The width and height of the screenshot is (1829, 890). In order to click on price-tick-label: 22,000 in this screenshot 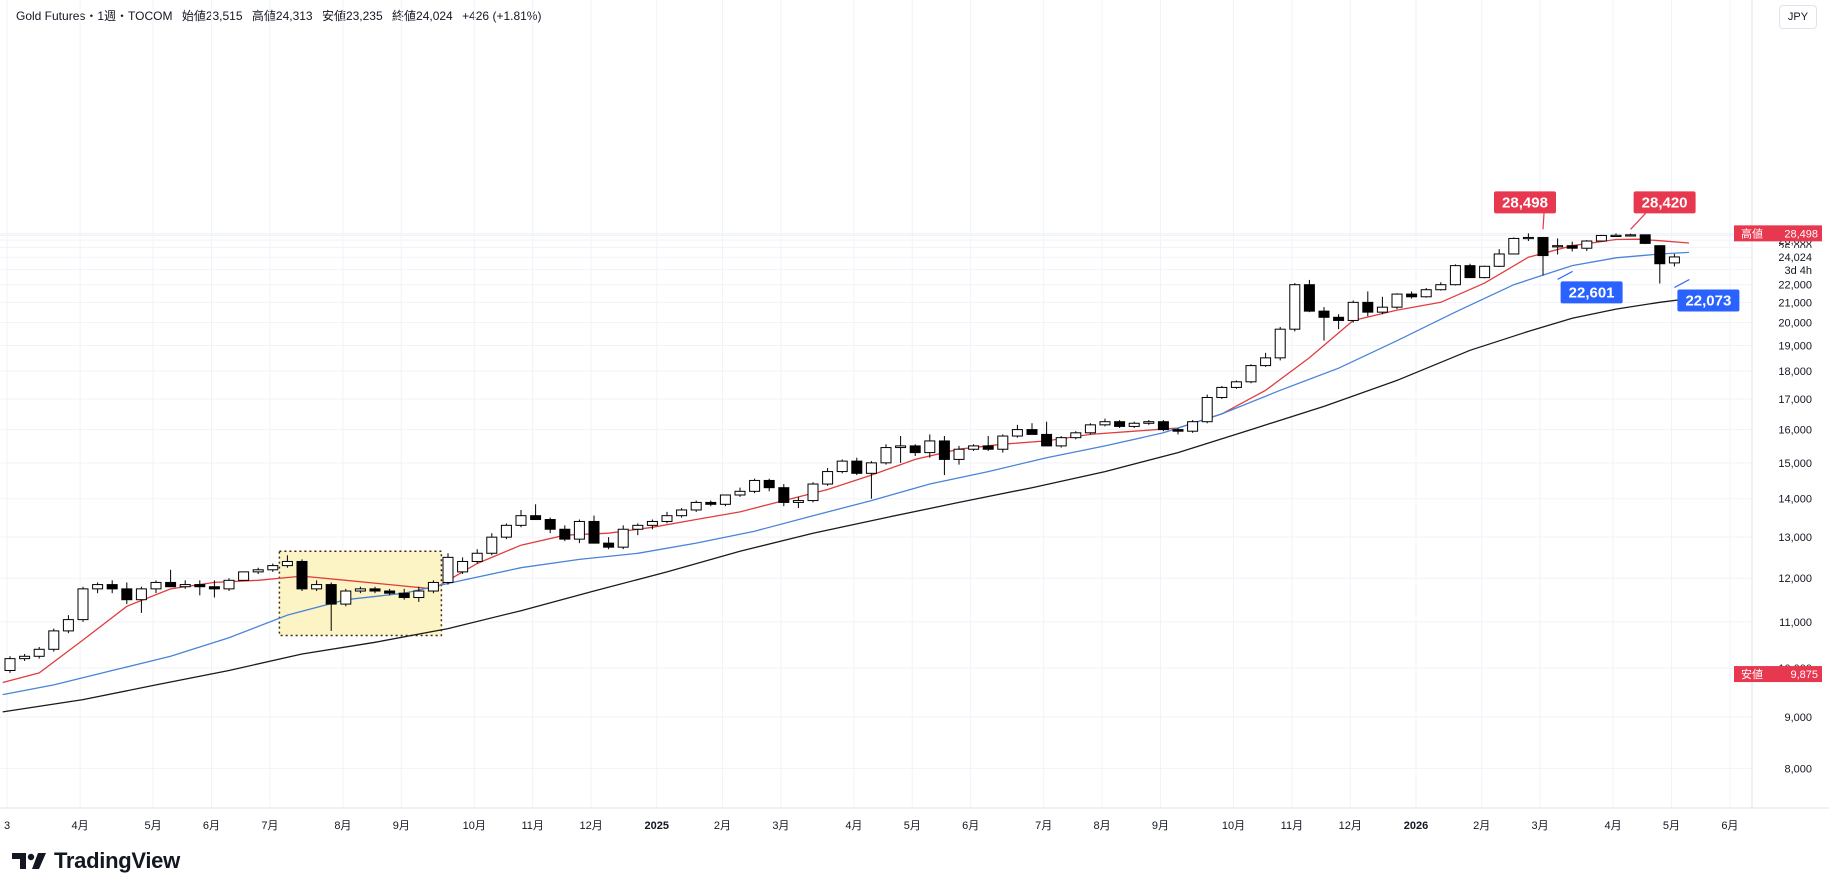, I will do `click(1795, 286)`.